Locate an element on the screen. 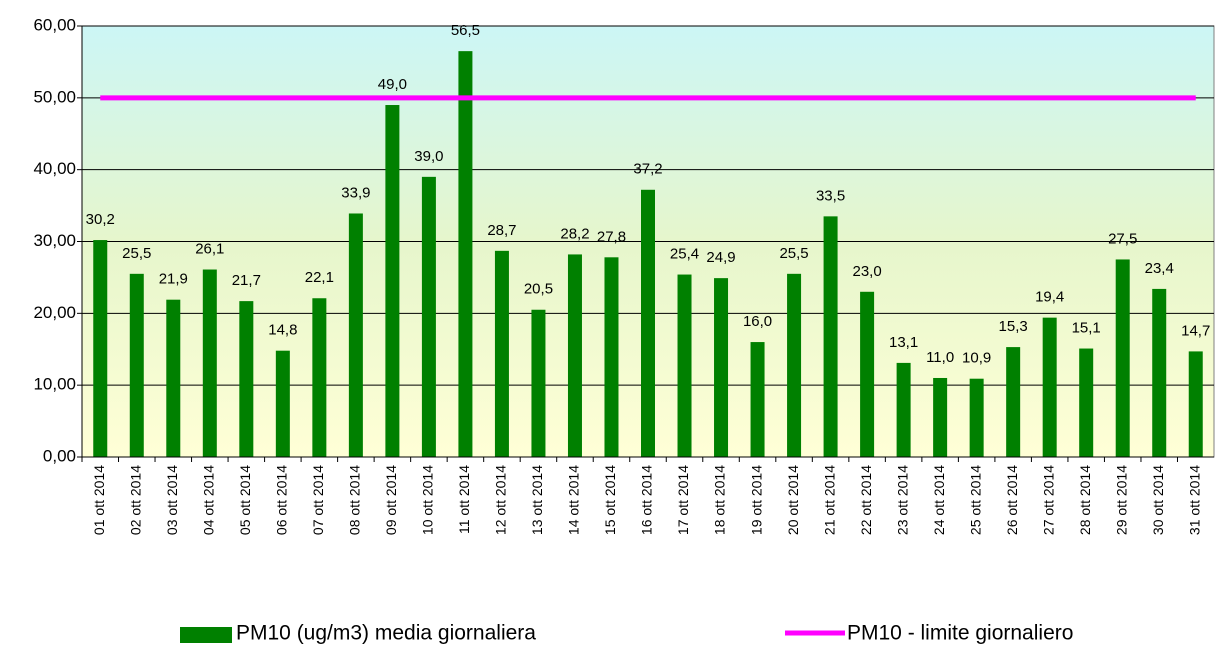 This screenshot has height=646, width=1221. x-tick-label: 06 ott 2014 is located at coordinates (282, 500).